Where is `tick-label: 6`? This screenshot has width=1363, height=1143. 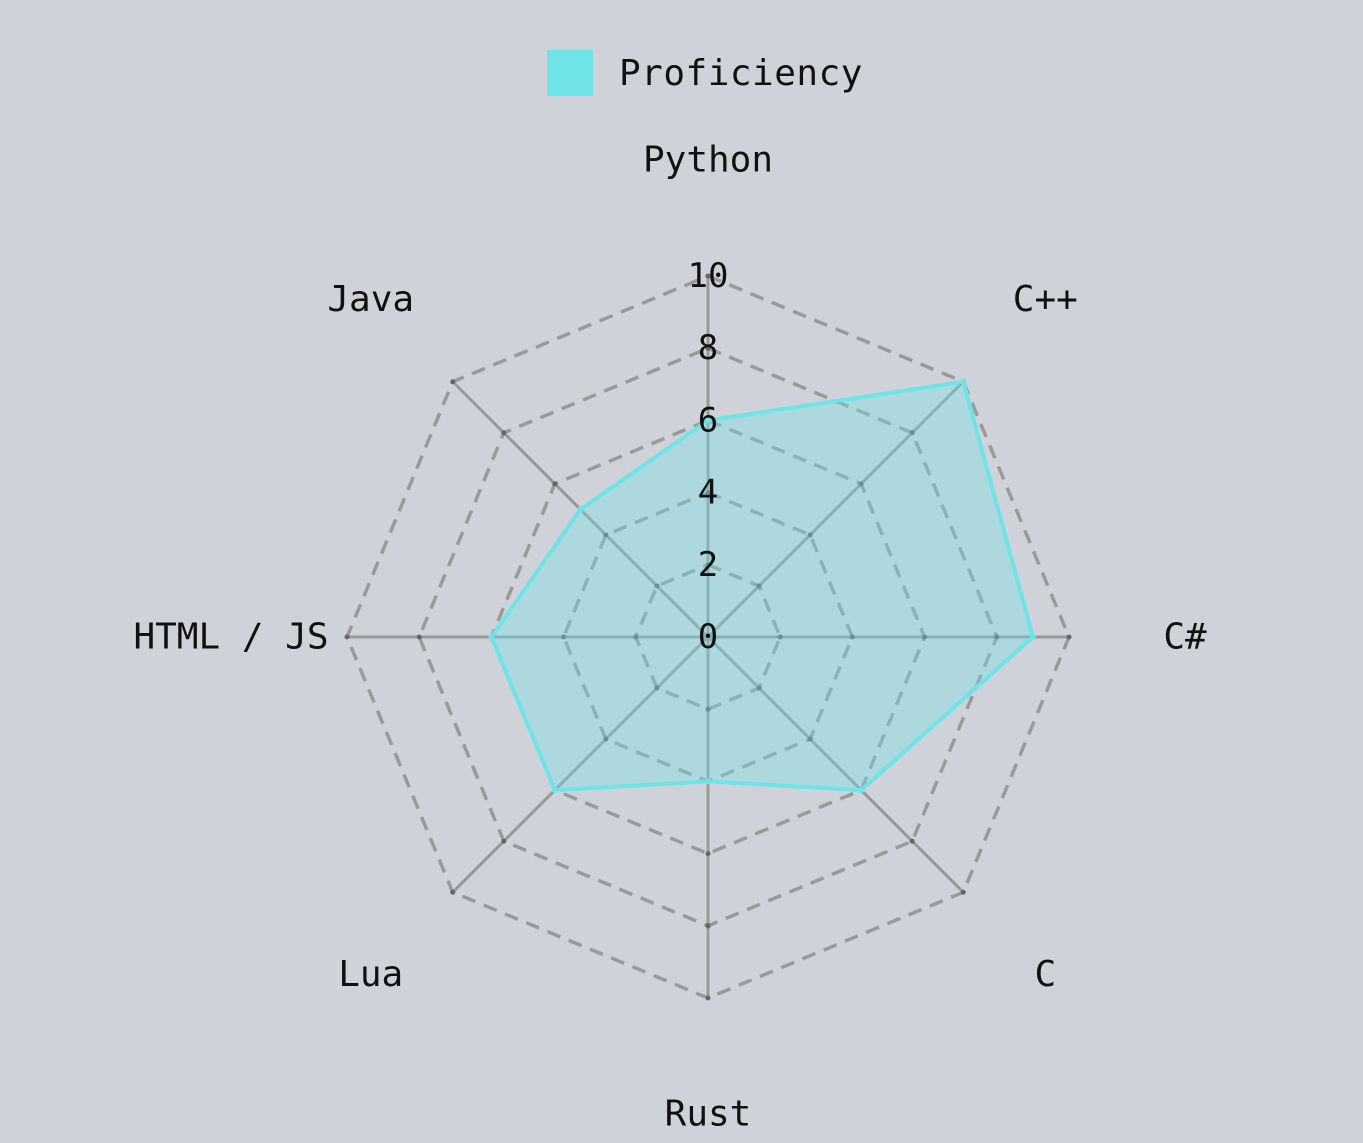 tick-label: 6 is located at coordinates (708, 420).